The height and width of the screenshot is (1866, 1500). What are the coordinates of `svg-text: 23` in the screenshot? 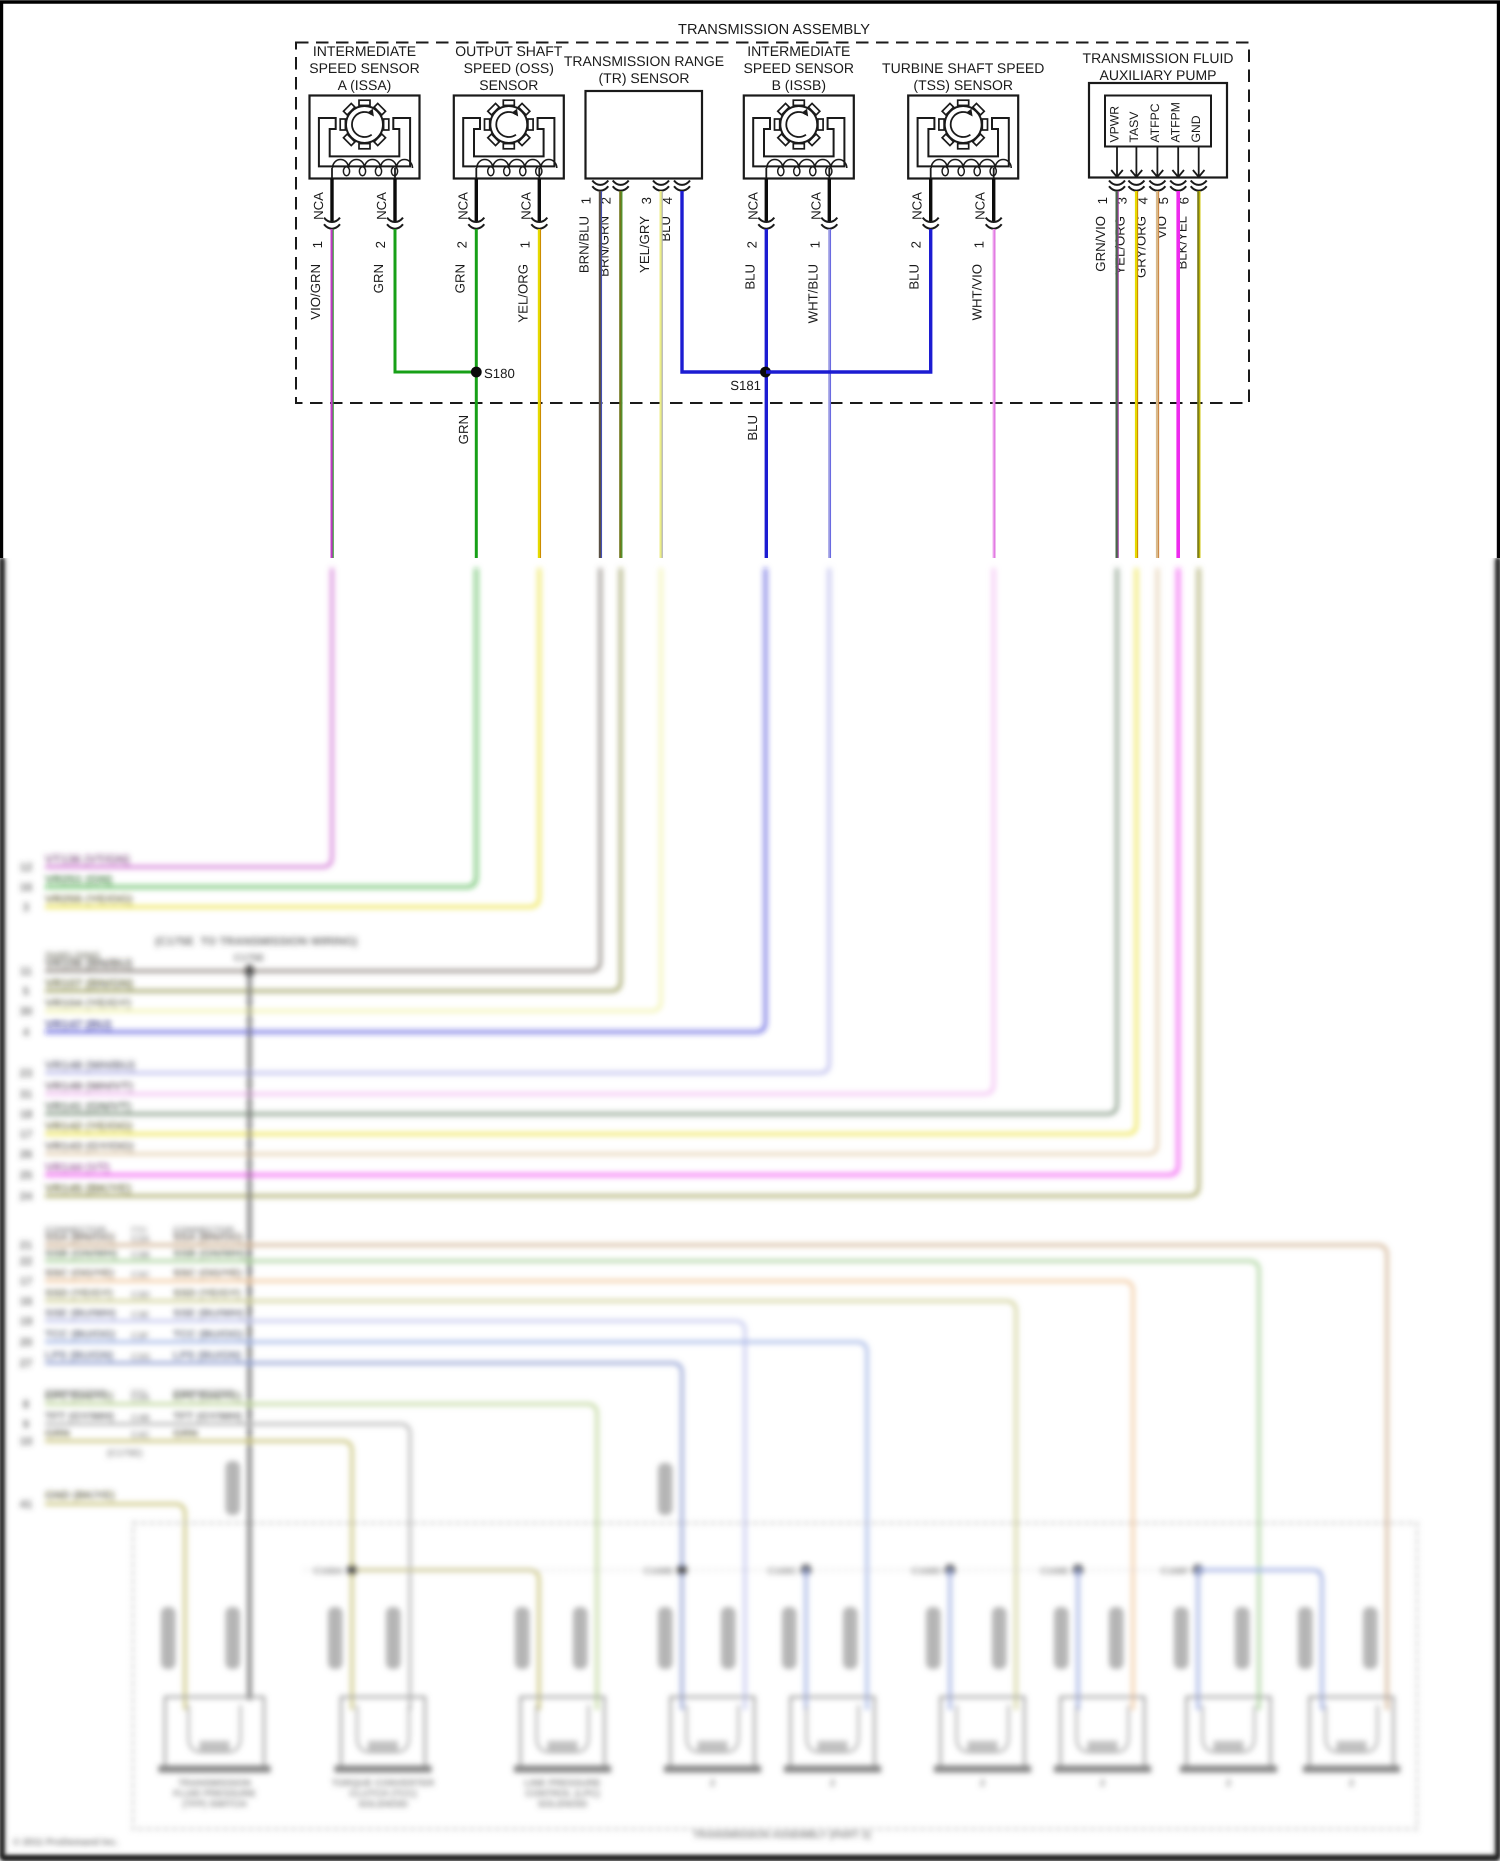 It's located at (26, 1074).